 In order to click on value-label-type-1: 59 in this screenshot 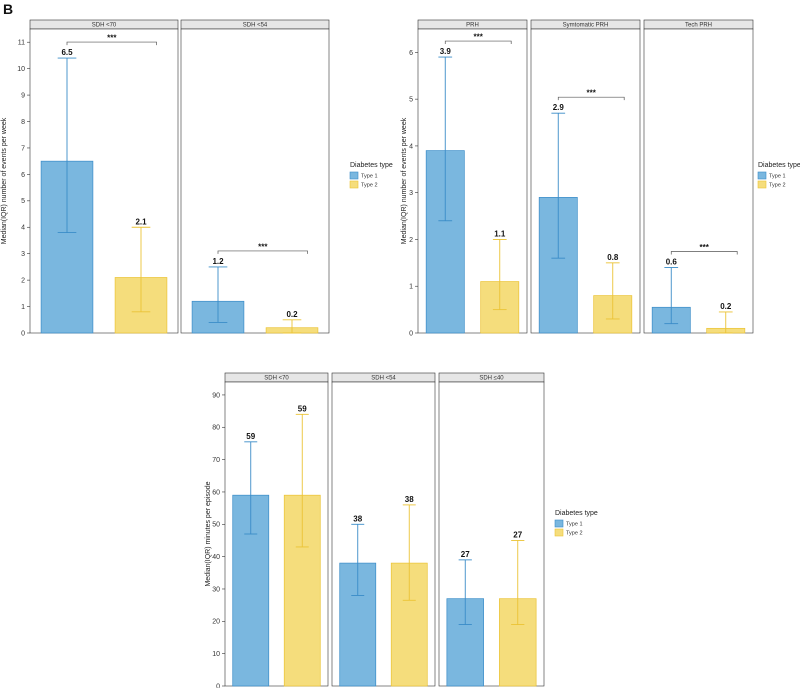, I will do `click(250, 436)`.